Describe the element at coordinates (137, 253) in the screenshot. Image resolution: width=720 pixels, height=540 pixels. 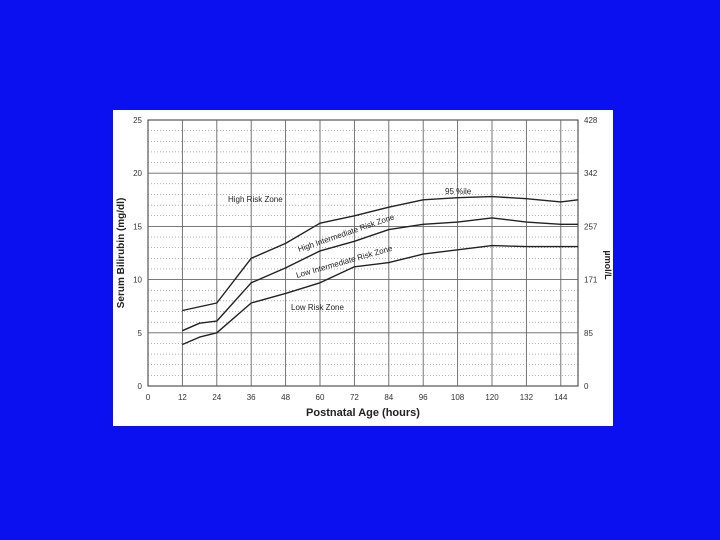
I see `y-axis-ticks: 0 5 10 15 20 25` at that location.